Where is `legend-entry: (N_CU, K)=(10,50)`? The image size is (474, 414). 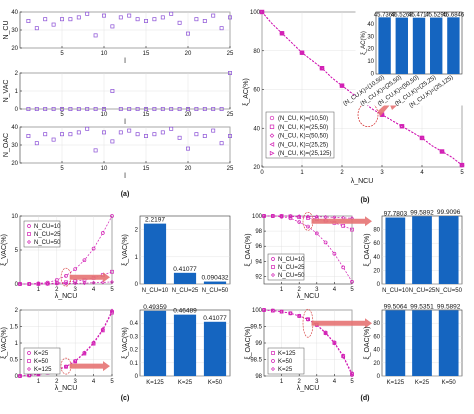 legend-entry: (N_CU, K)=(10,50) is located at coordinates (303, 119).